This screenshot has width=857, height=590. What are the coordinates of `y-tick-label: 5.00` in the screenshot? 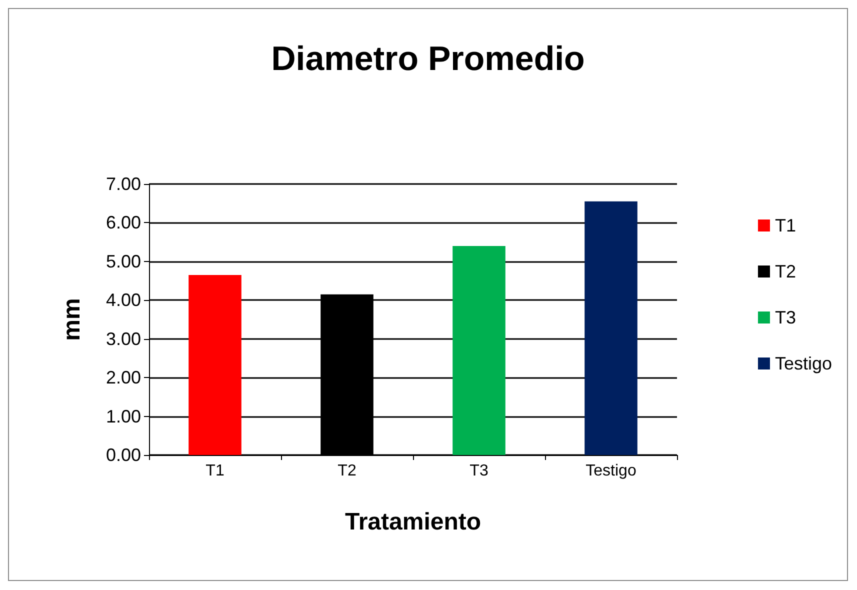 It's located at (123, 261).